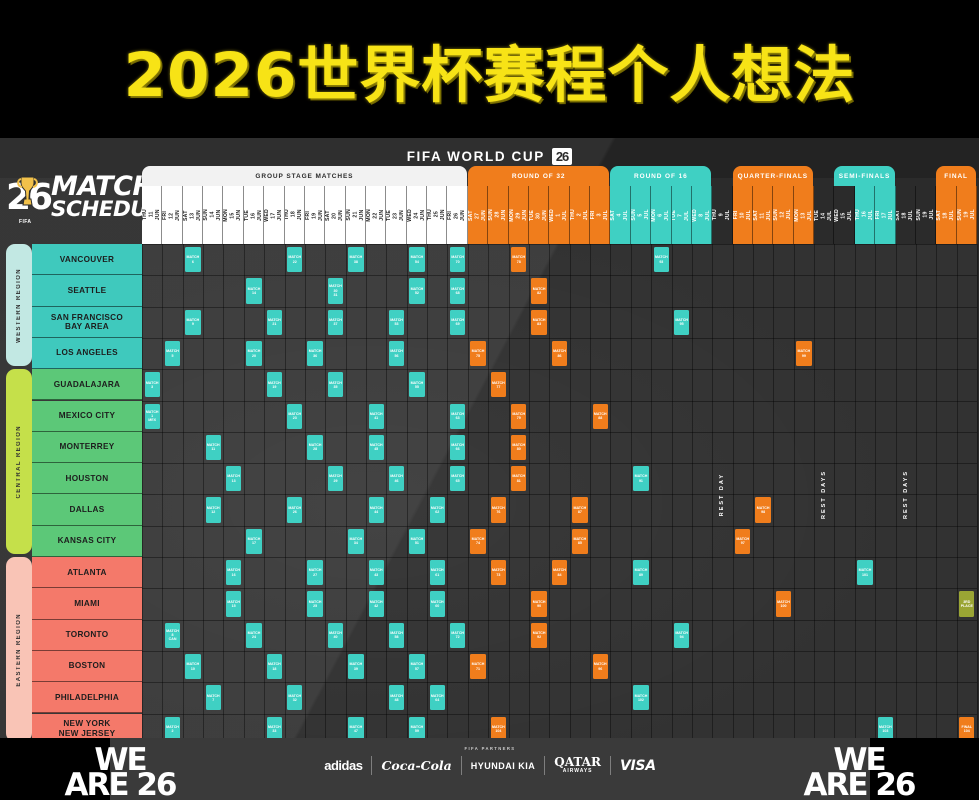 This screenshot has width=979, height=800. Describe the element at coordinates (356, 215) in the screenshot. I see `date-column-header-10: SUN 21 JUN` at that location.